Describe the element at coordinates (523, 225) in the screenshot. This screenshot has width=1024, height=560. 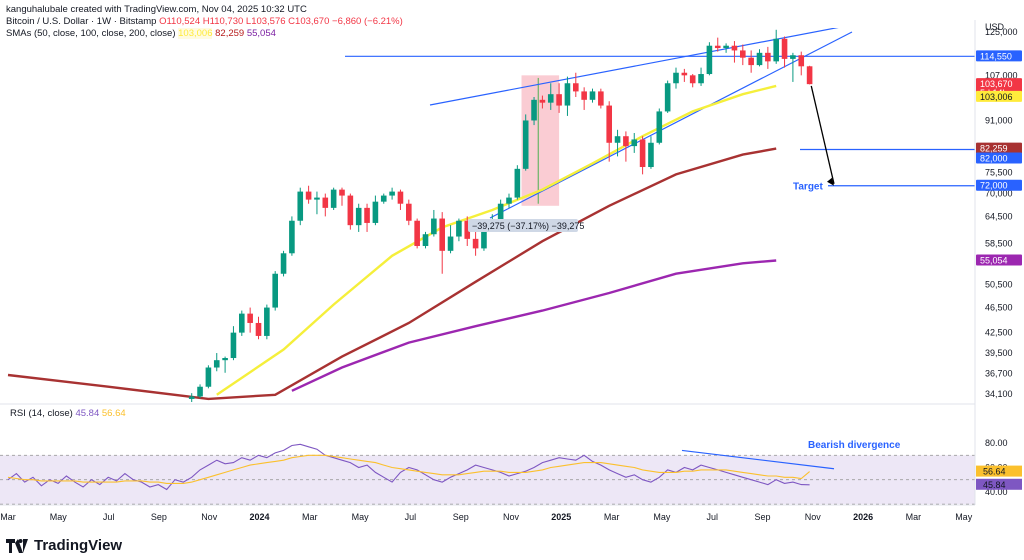
I see `measure-label-bg` at that location.